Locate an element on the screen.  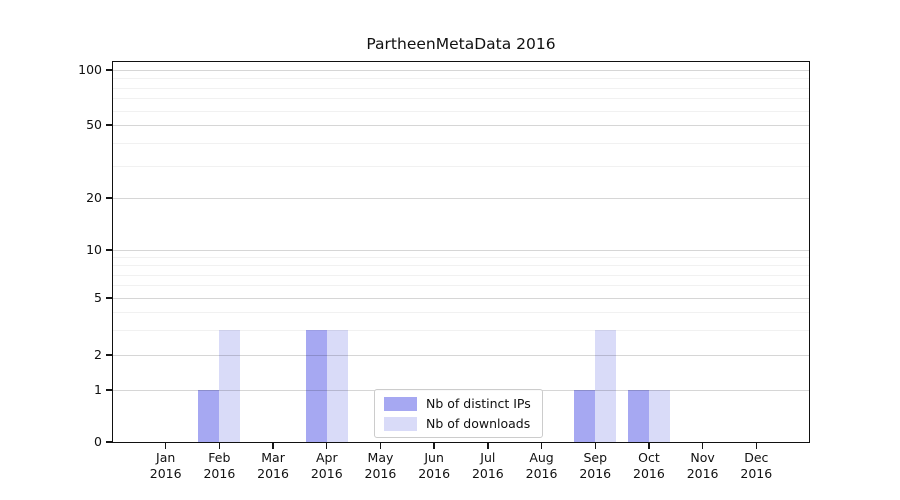
x-tick-month: Oct is located at coordinates (649, 457).